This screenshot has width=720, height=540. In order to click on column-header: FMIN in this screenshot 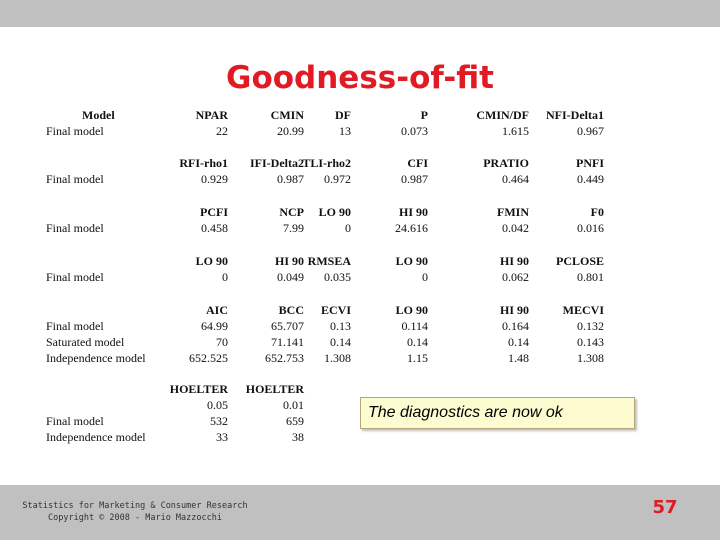, I will do `click(513, 212)`.